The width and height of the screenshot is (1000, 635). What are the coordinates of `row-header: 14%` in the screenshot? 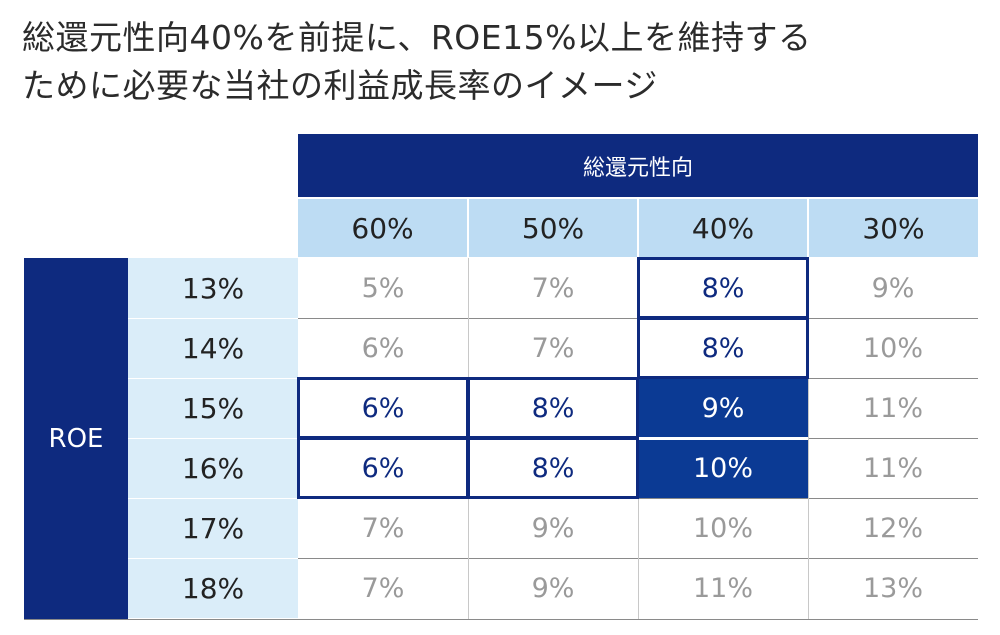 It's located at (213, 348).